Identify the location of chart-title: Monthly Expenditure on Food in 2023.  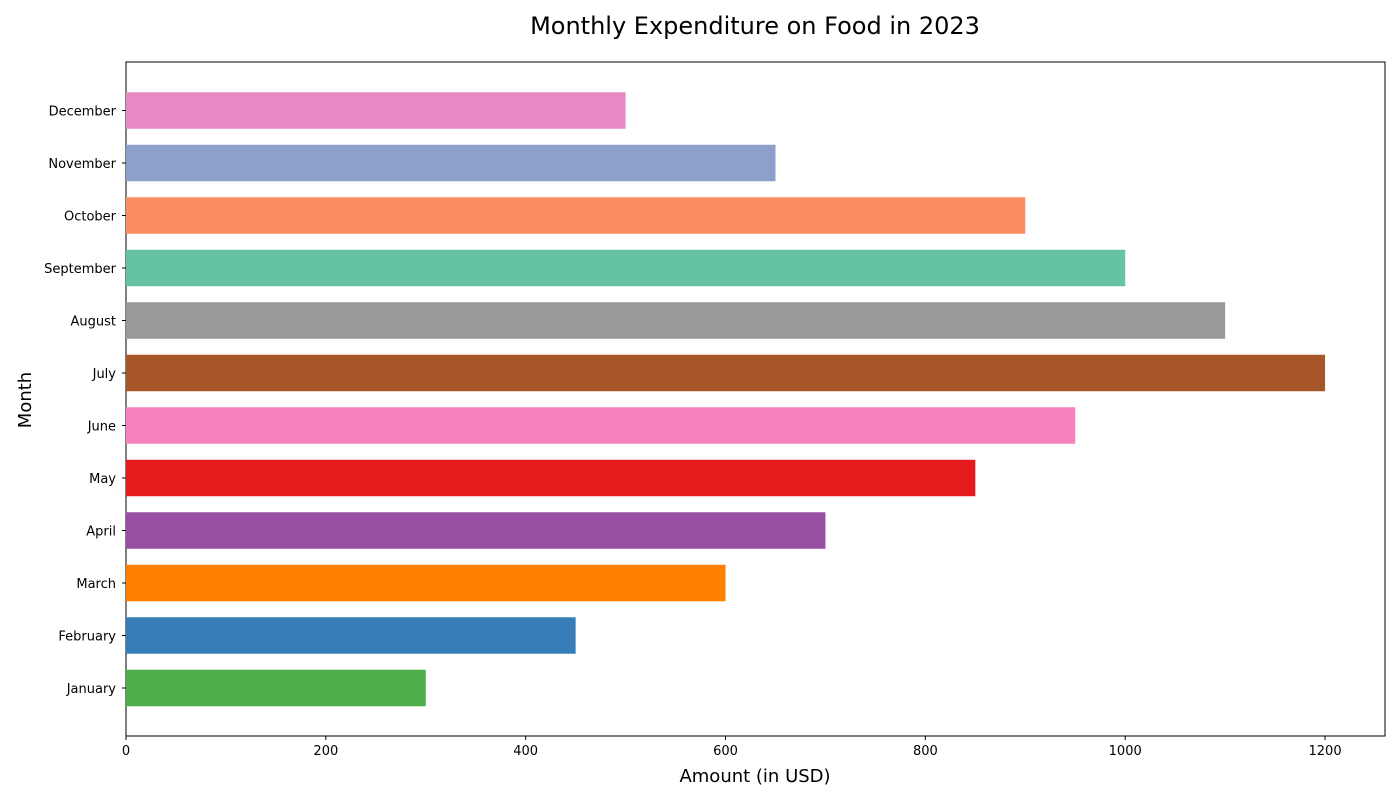
(755, 26).